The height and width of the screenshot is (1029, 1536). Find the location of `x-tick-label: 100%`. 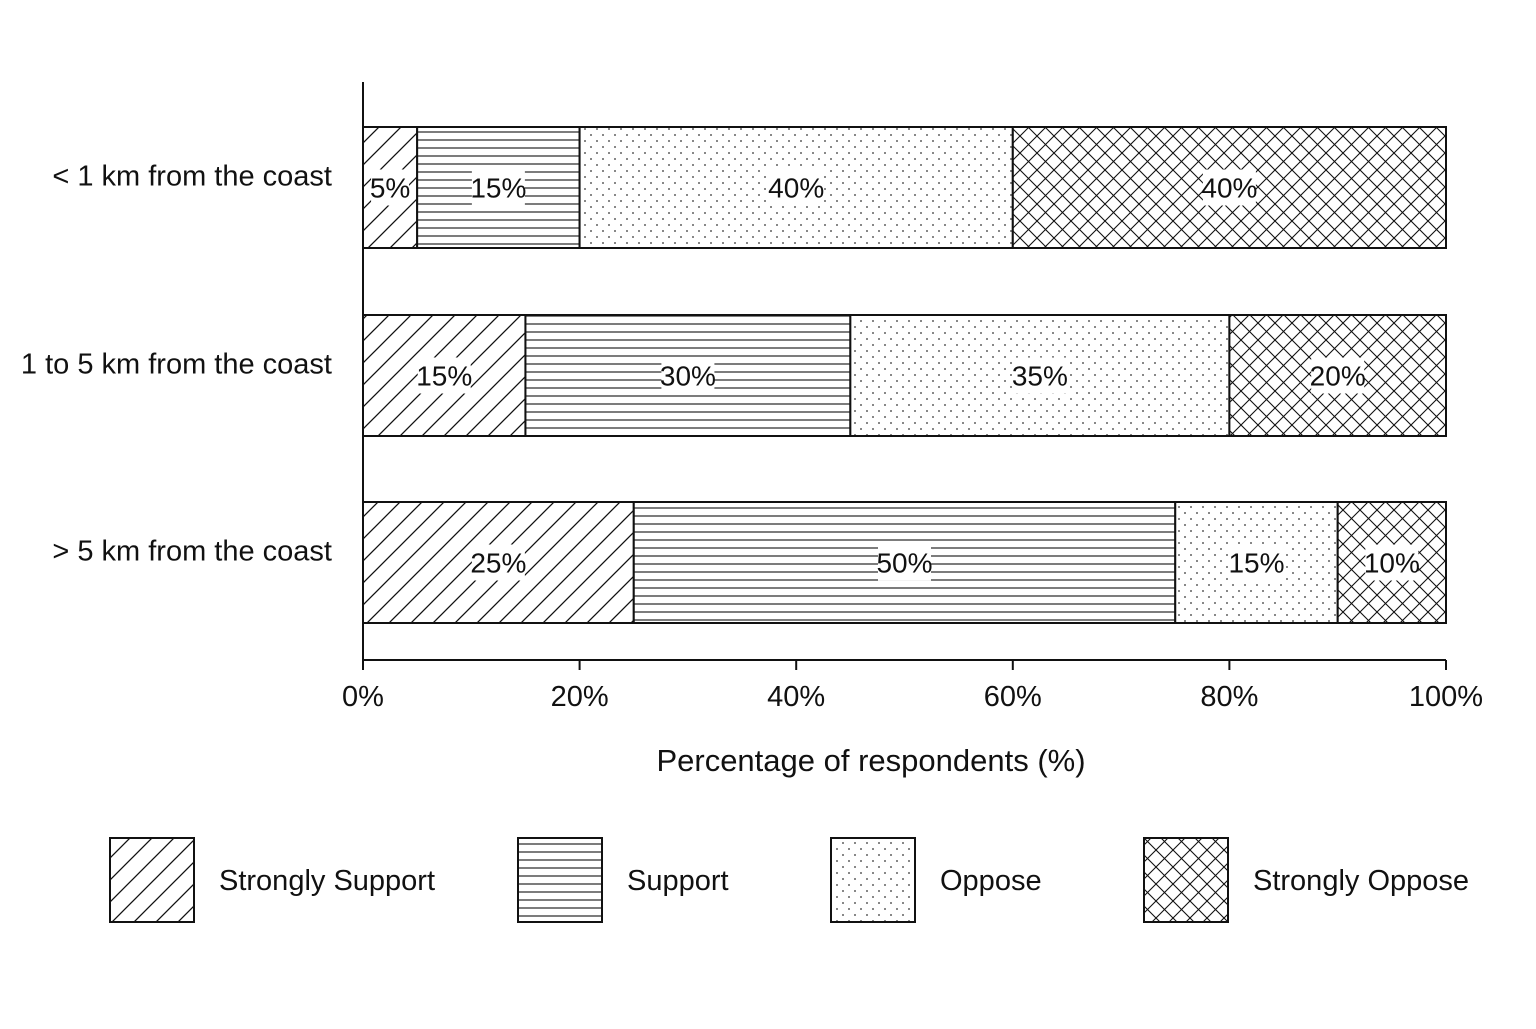

x-tick-label: 100% is located at coordinates (1446, 697).